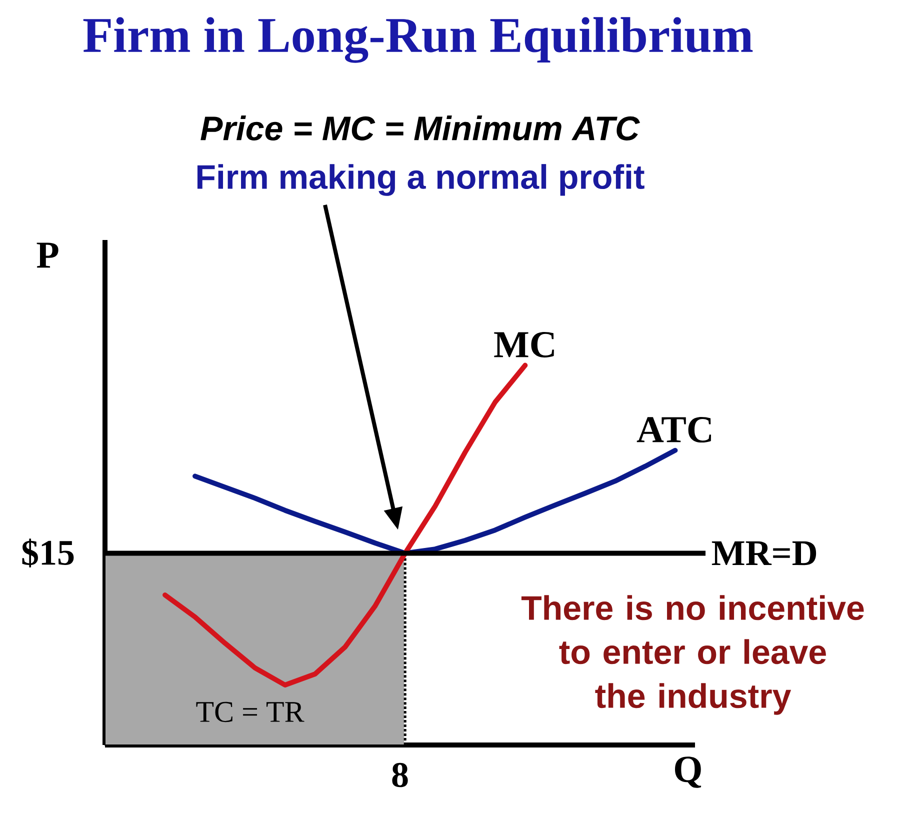 The width and height of the screenshot is (920, 818). Describe the element at coordinates (418, 40) in the screenshot. I see `chart-title: Firm in Long-Run Equilibrium` at that location.